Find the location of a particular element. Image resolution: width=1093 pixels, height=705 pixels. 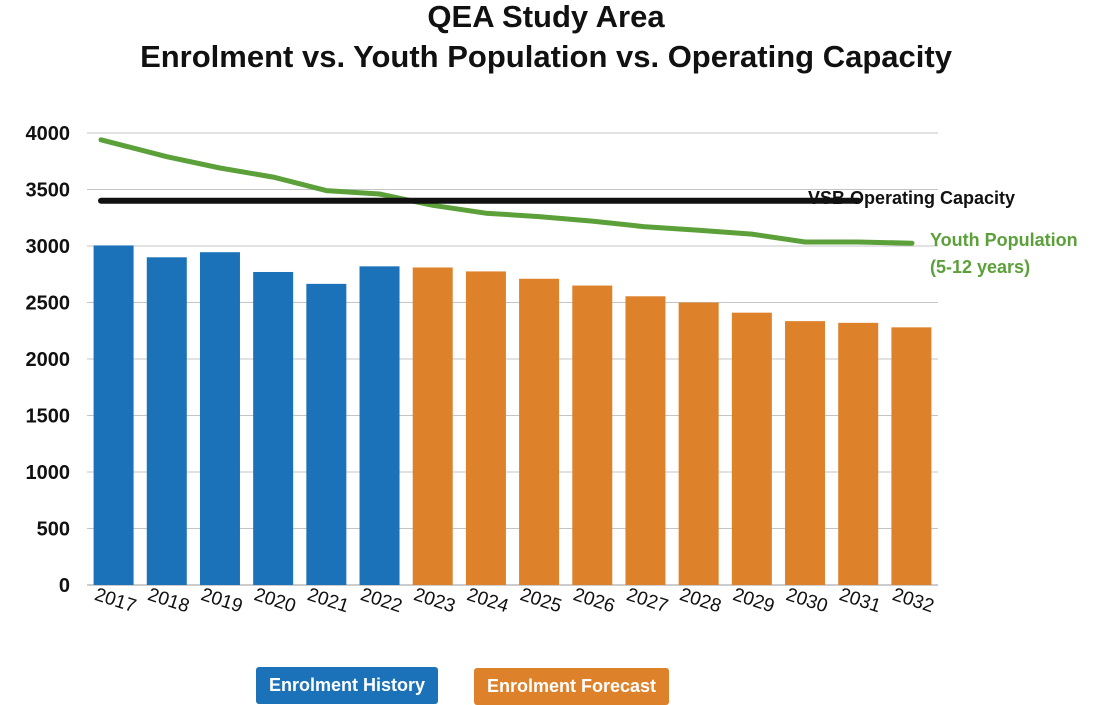

x-tick-label-2025: 2025 is located at coordinates (540, 600).